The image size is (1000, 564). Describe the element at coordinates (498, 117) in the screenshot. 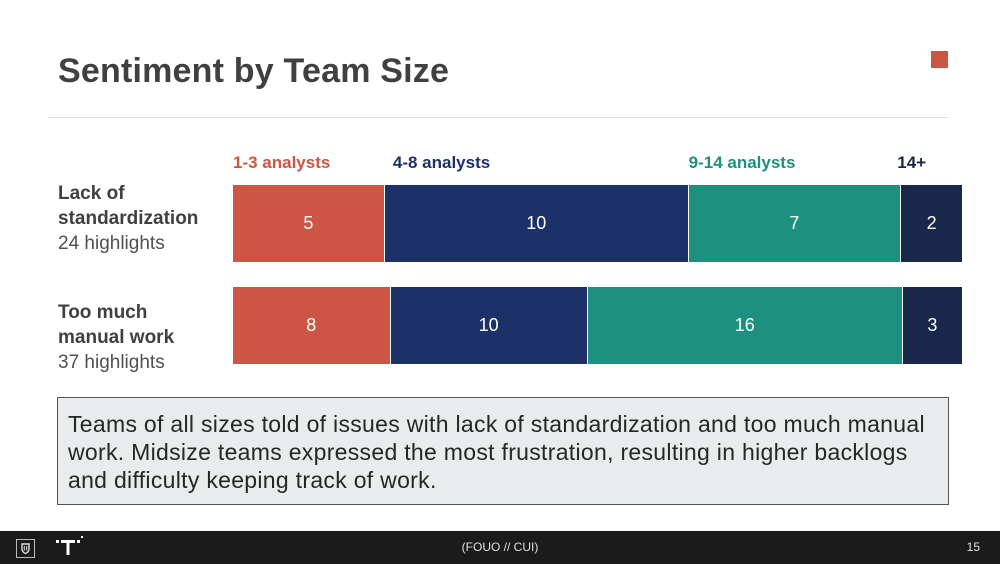

I see `title-divider` at that location.